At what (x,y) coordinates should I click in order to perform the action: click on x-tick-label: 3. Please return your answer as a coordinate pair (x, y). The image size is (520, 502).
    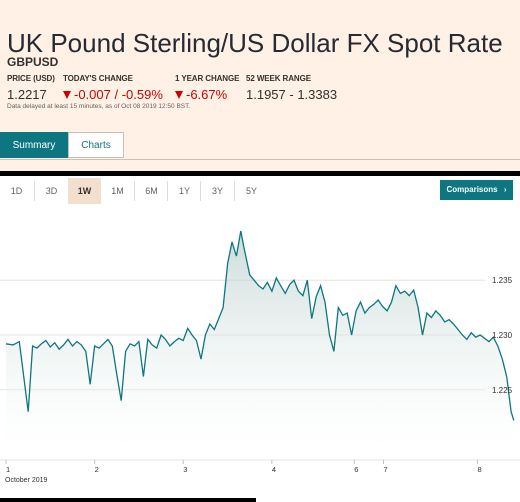
    Looking at the image, I should click on (185, 469).